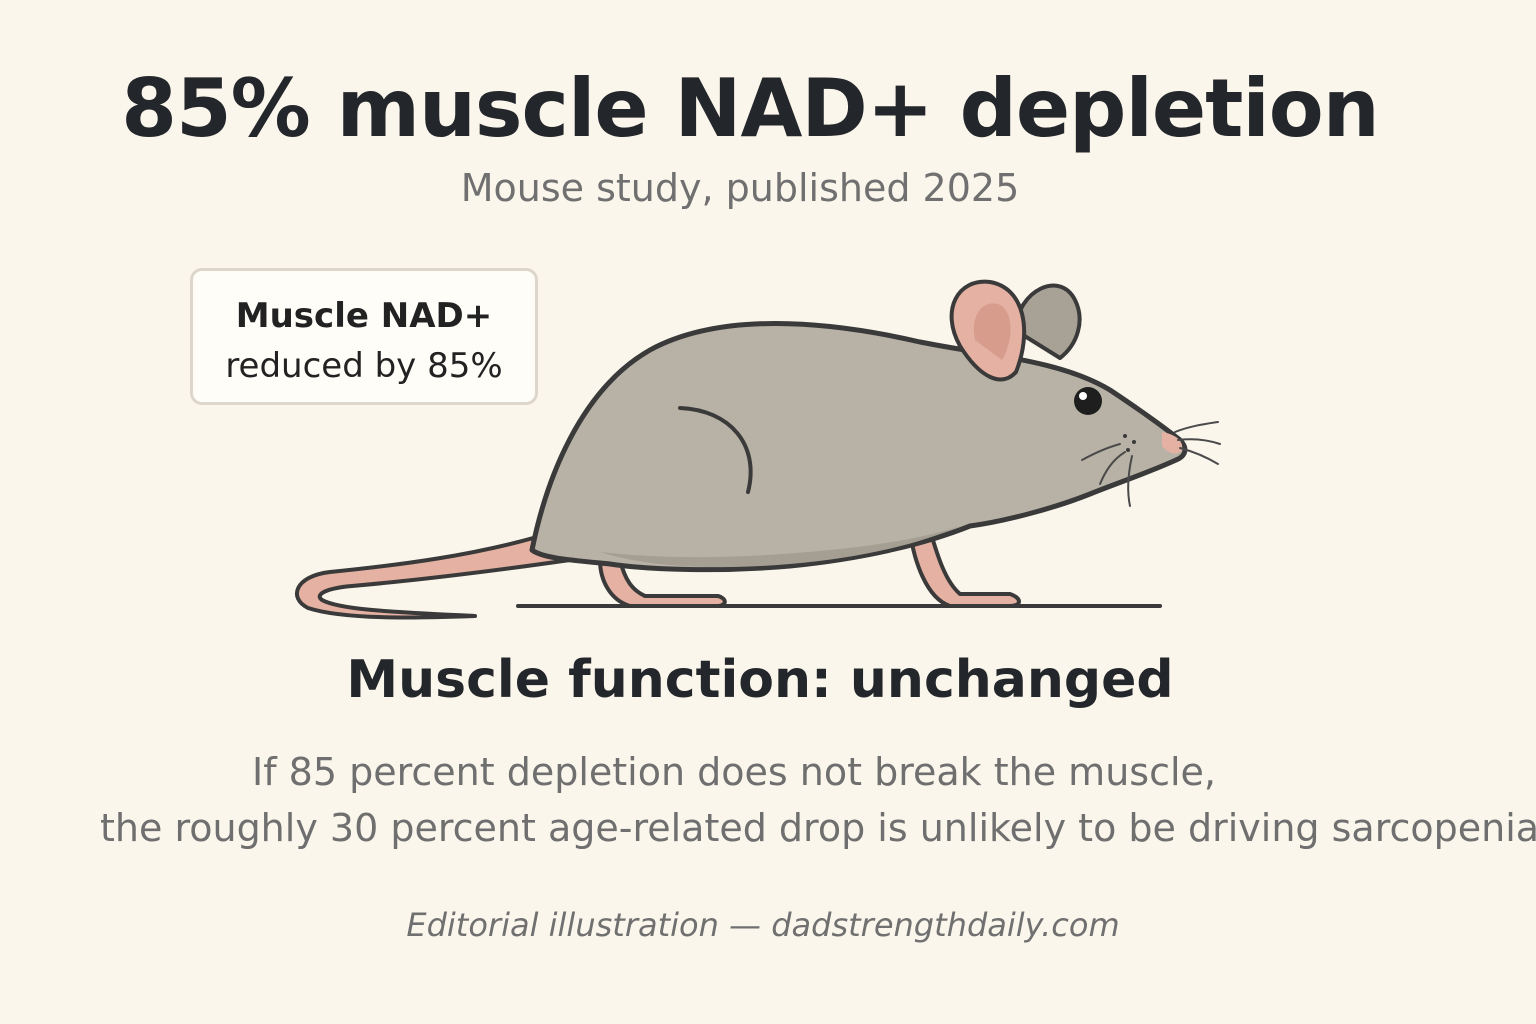 The image size is (1536, 1024). I want to click on mouse-front-leg, so click(964, 568).